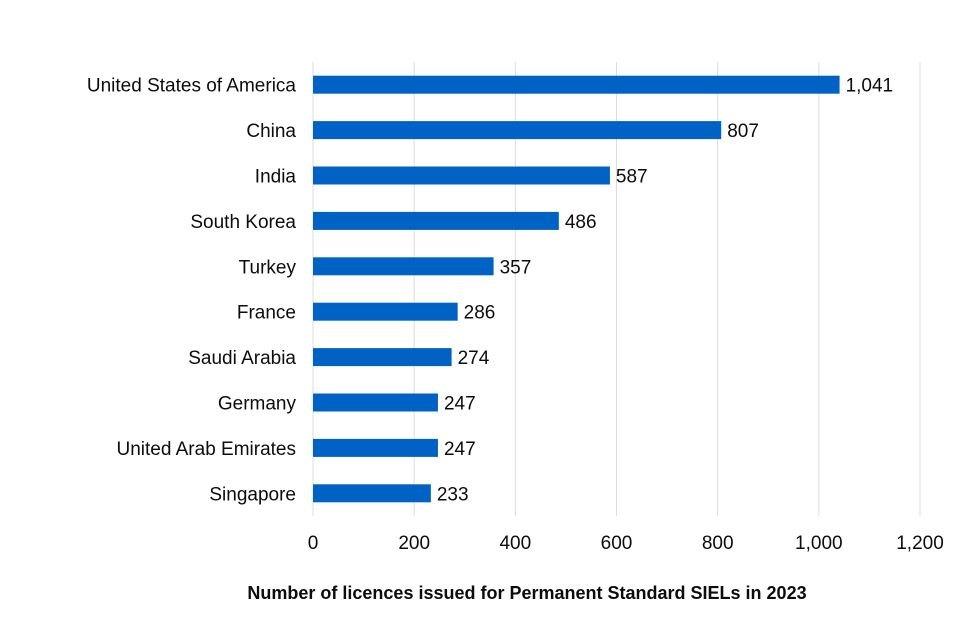 The height and width of the screenshot is (640, 960). I want to click on x-tick-label: 800, so click(718, 543).